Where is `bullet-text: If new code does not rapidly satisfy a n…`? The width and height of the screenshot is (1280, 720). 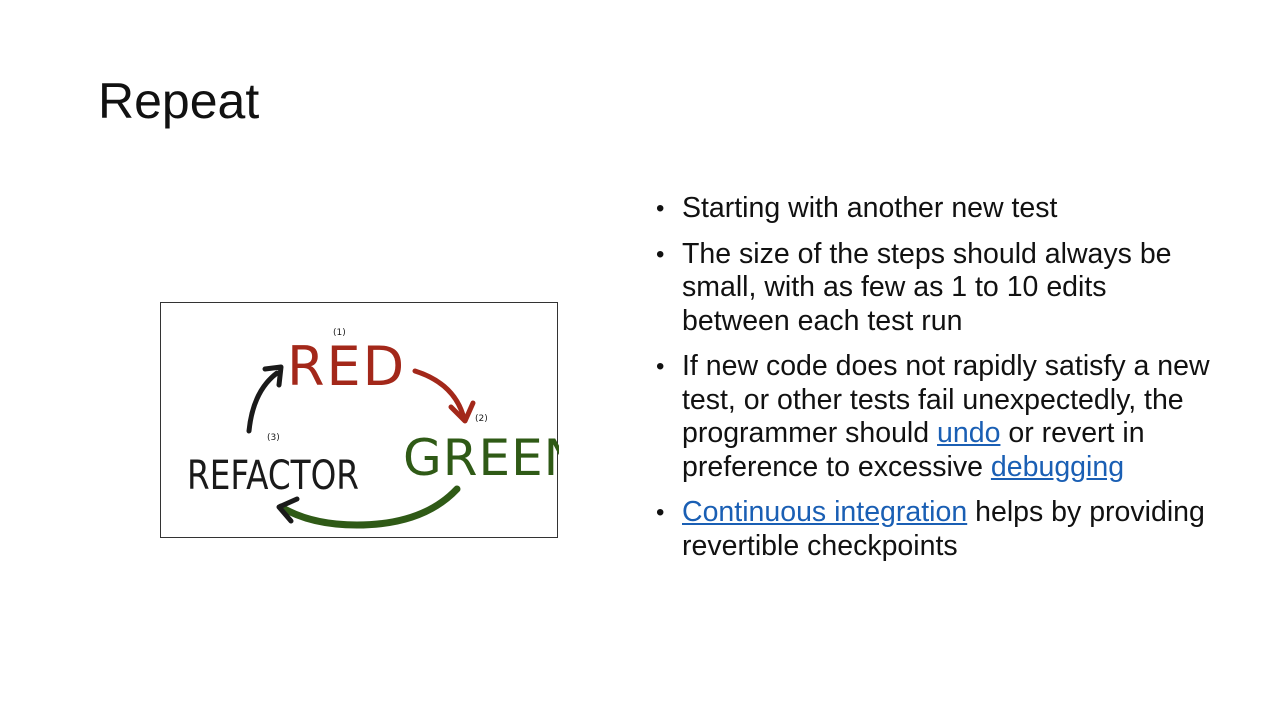
bullet-text: If new code does not rapidly satisfy a n… is located at coordinates (946, 399).